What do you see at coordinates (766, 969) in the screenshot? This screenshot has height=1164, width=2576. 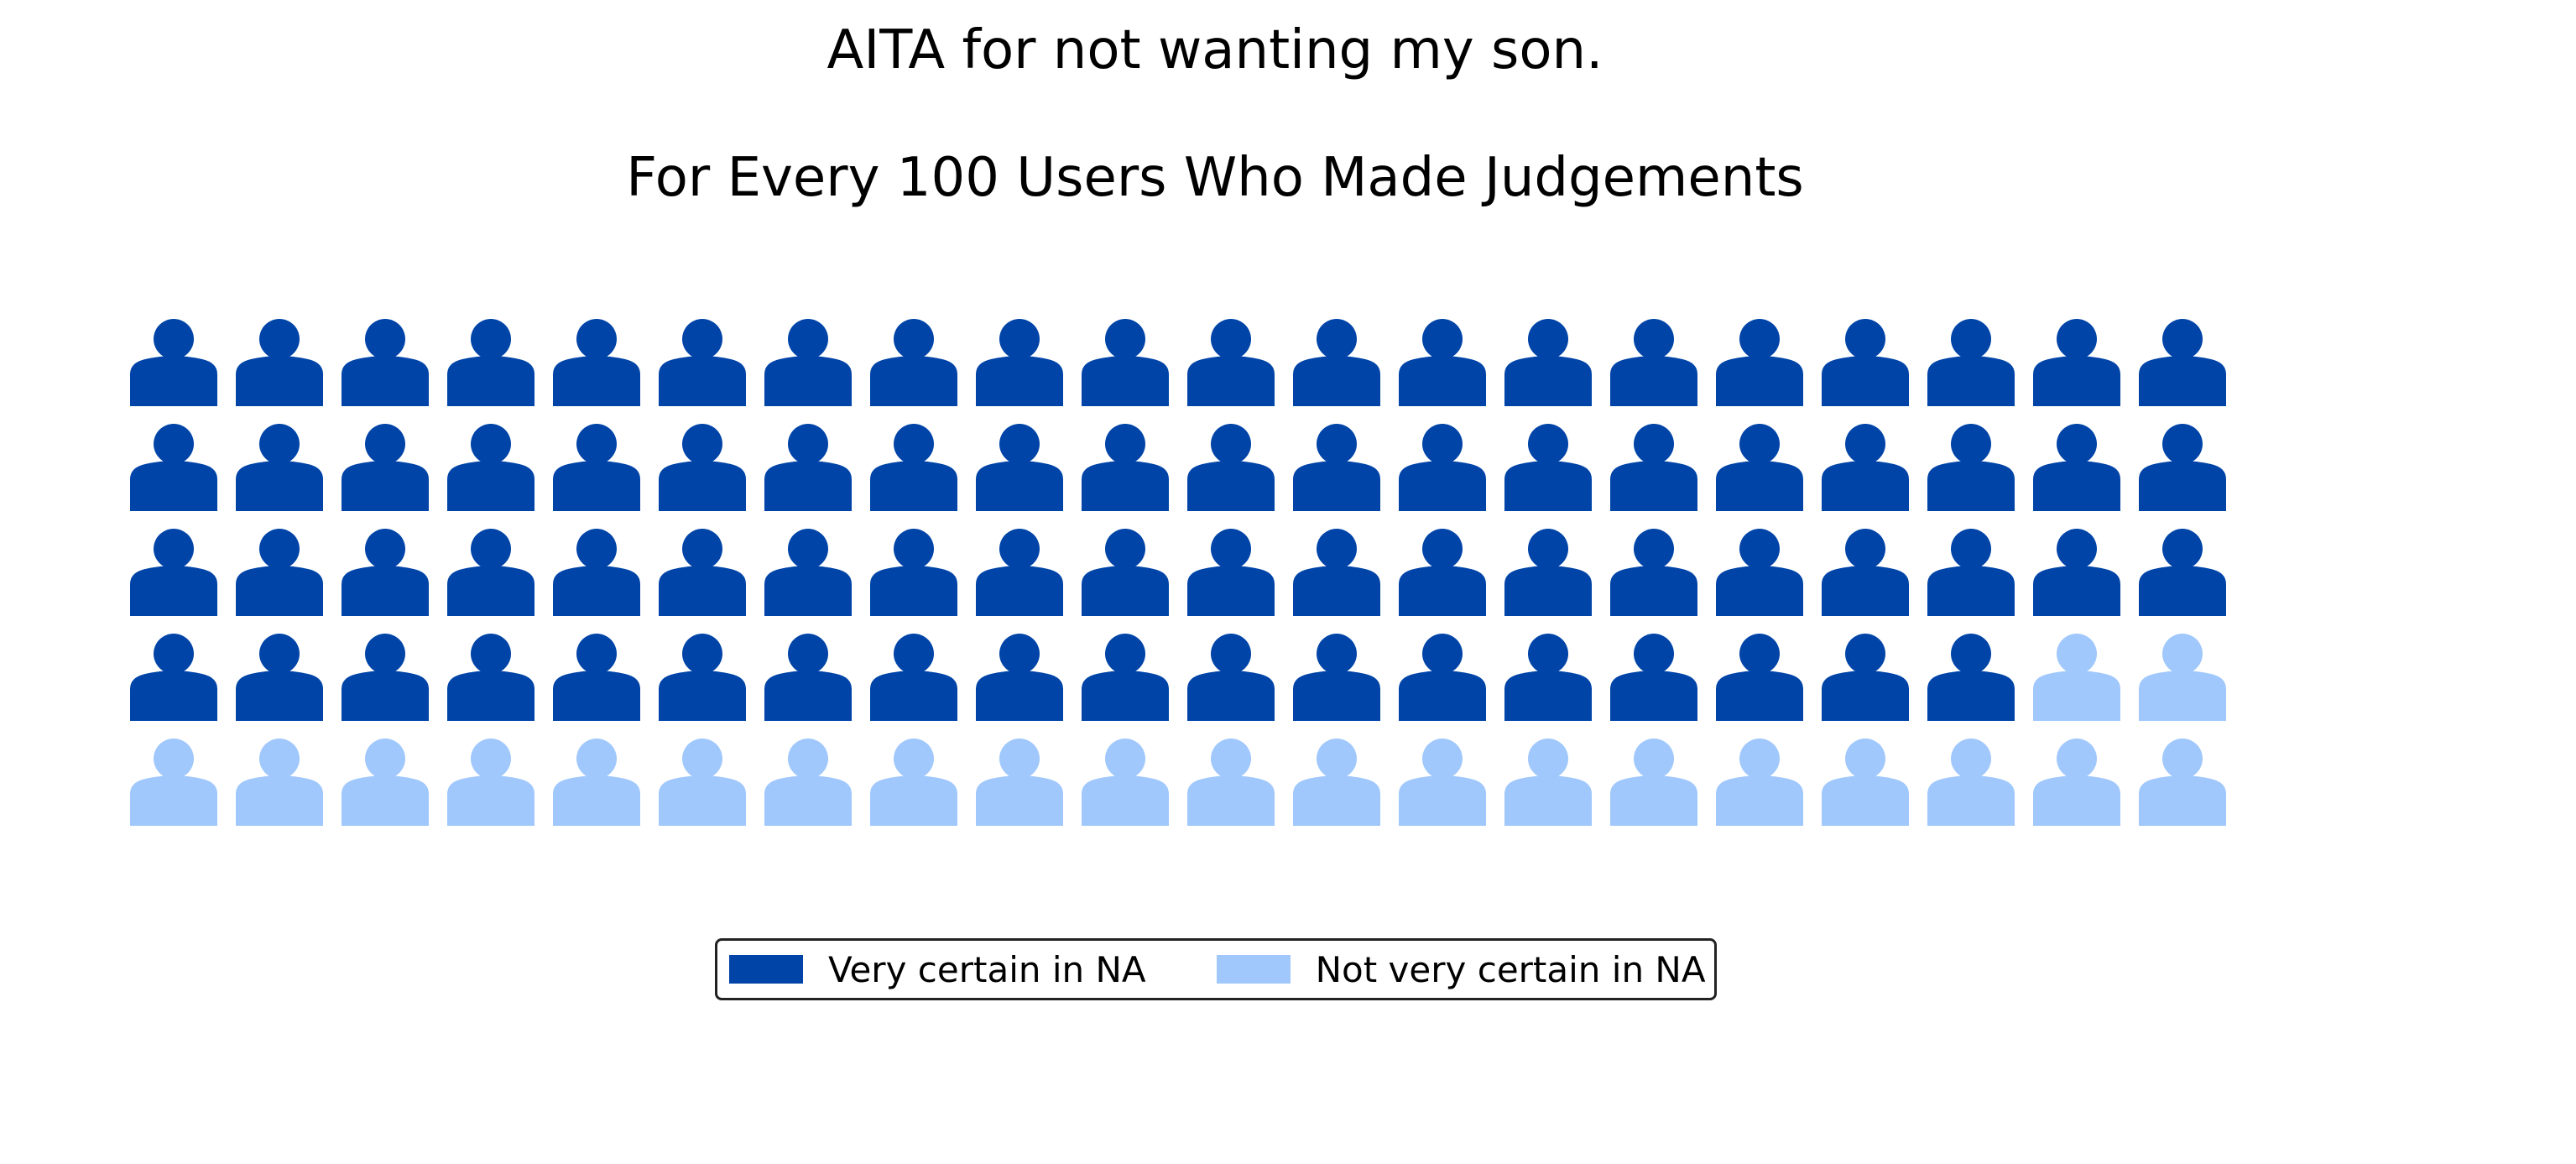 I see `legend-swatch-very-certain` at bounding box center [766, 969].